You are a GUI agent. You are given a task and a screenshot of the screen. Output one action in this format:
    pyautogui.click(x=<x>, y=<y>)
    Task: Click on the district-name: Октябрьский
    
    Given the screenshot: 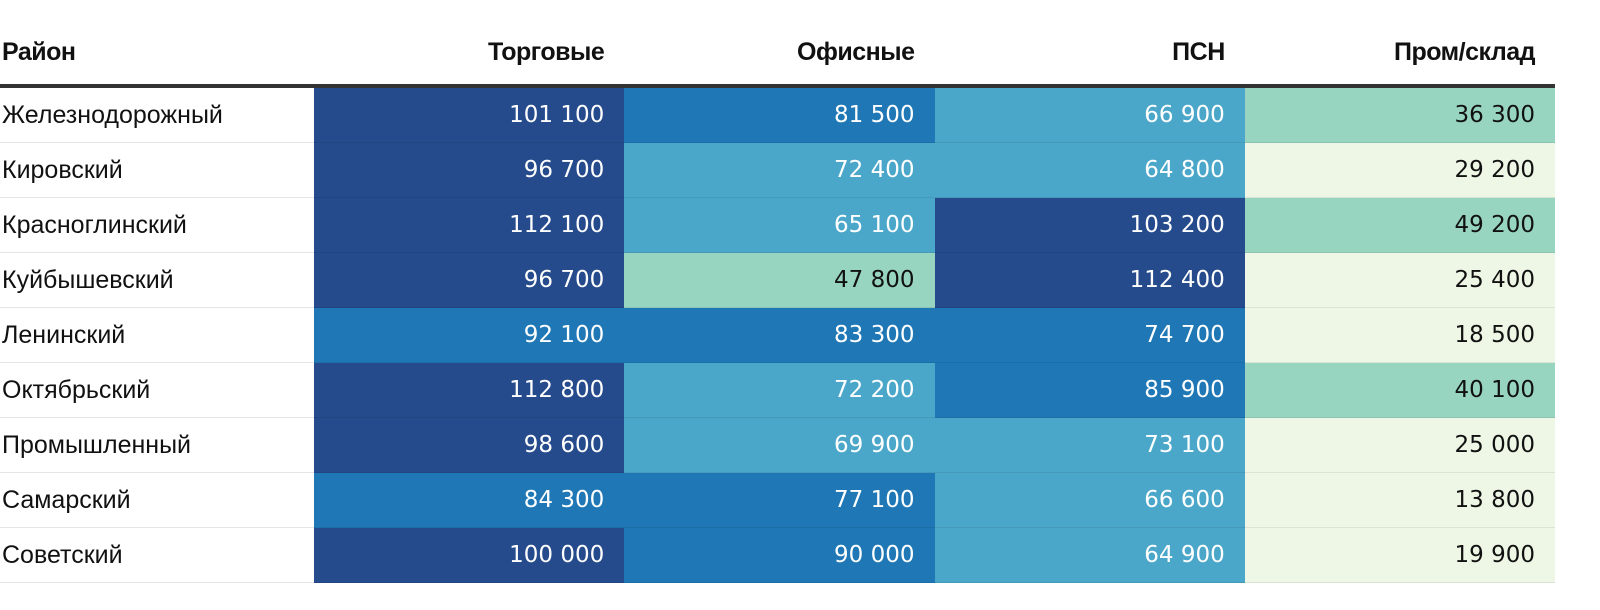 What is the action you would take?
    pyautogui.click(x=157, y=390)
    